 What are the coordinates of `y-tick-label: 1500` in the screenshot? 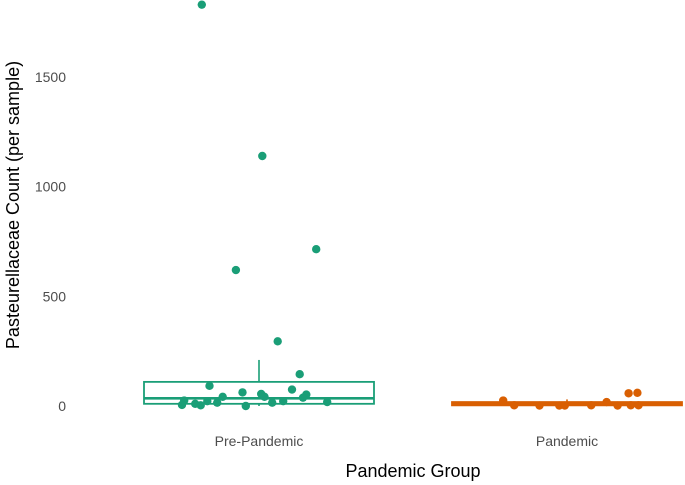 It's located at (50, 77).